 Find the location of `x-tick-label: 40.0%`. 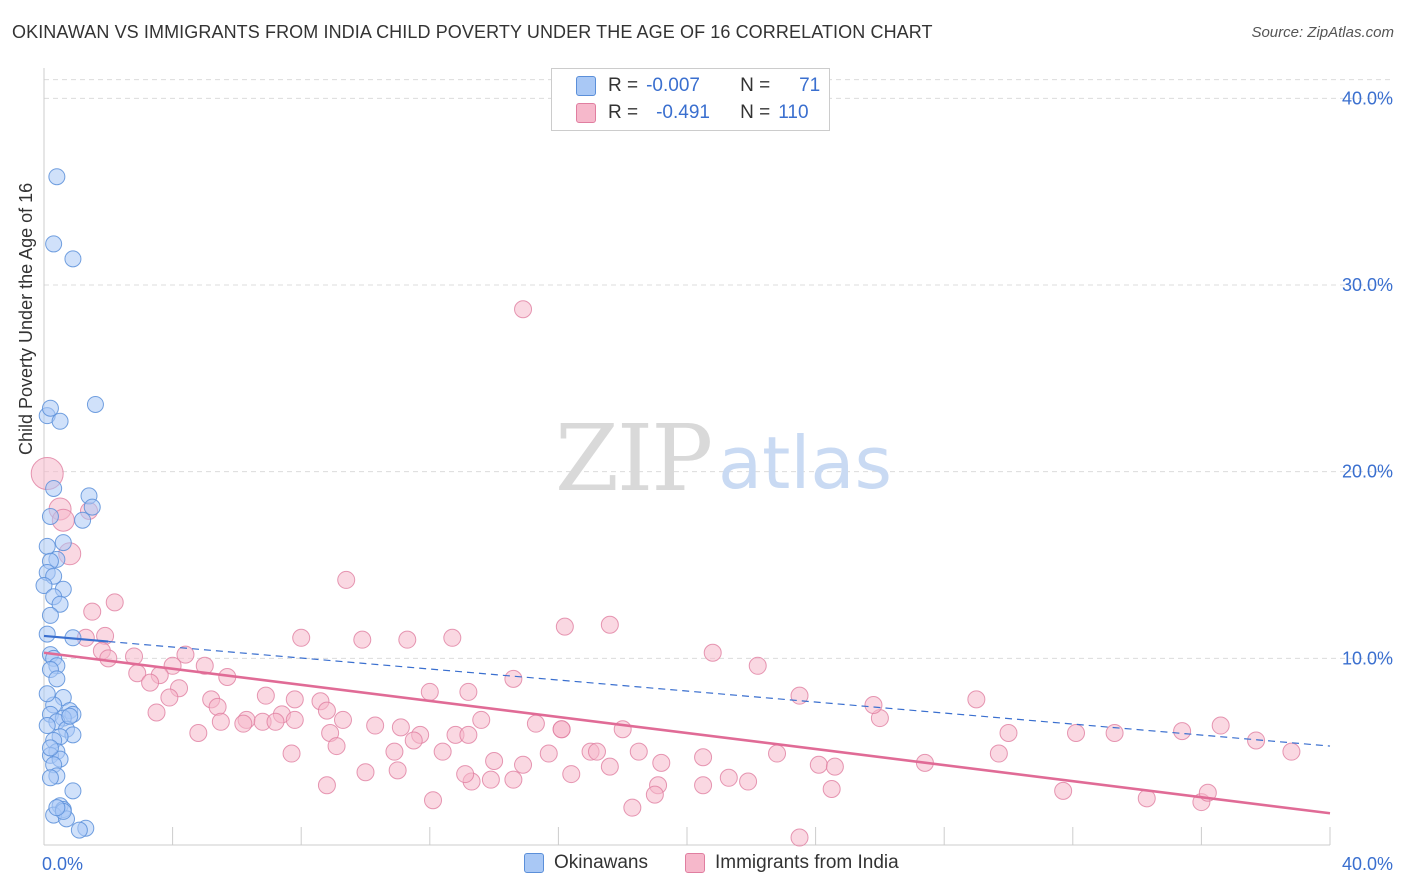

x-tick-label: 40.0% is located at coordinates (1367, 864).